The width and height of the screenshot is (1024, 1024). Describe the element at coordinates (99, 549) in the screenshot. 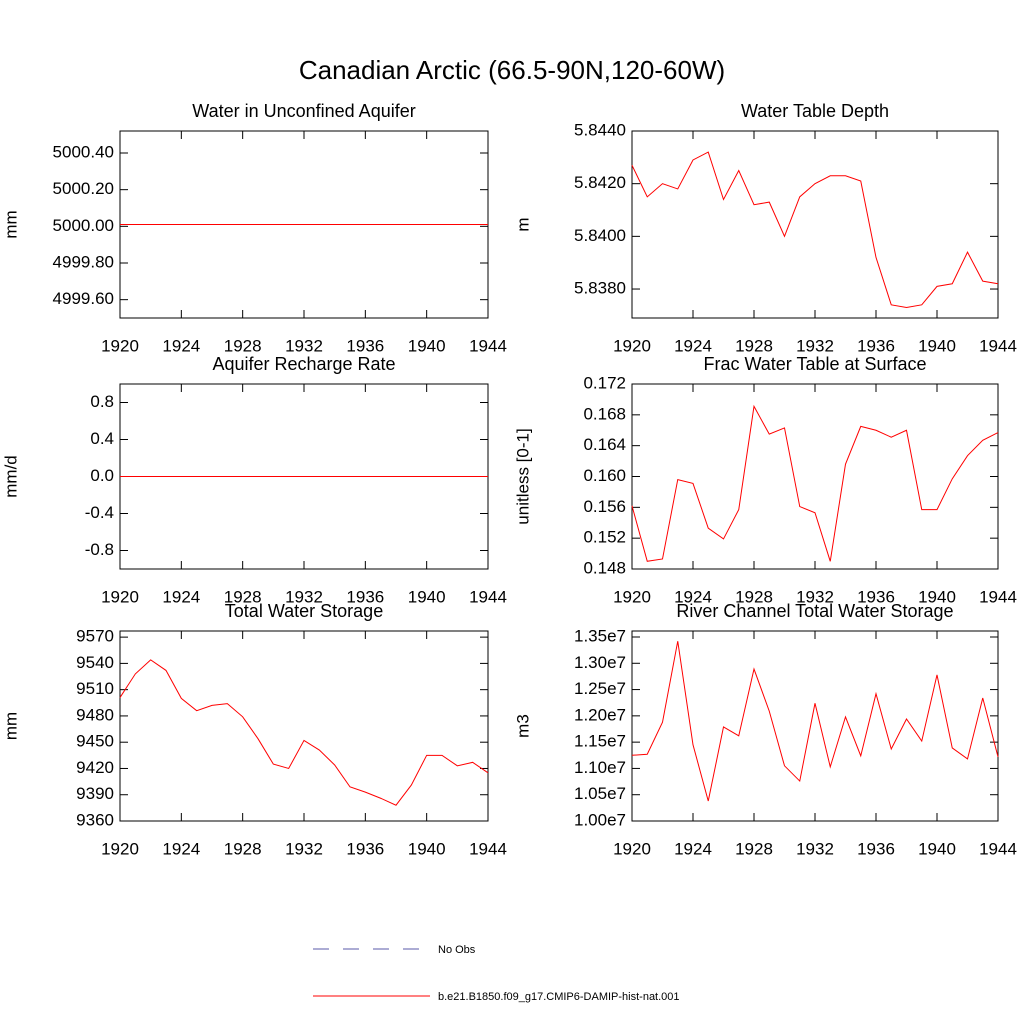

I see `y-tick-label: -0.8` at that location.